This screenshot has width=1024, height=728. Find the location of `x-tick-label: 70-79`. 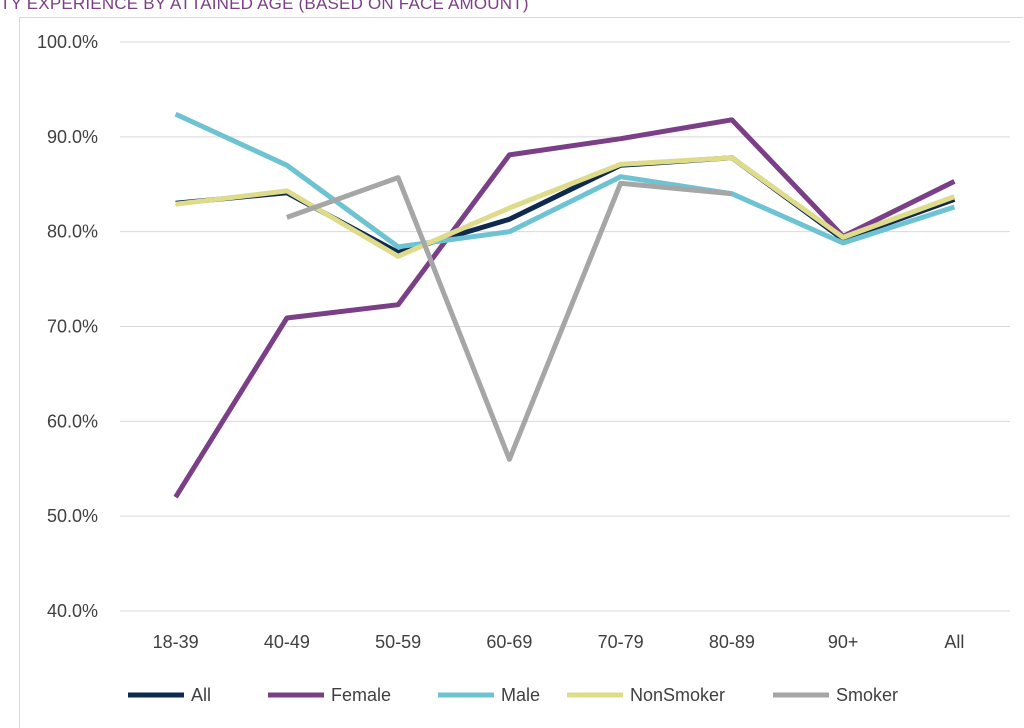

x-tick-label: 70-79 is located at coordinates (621, 642).